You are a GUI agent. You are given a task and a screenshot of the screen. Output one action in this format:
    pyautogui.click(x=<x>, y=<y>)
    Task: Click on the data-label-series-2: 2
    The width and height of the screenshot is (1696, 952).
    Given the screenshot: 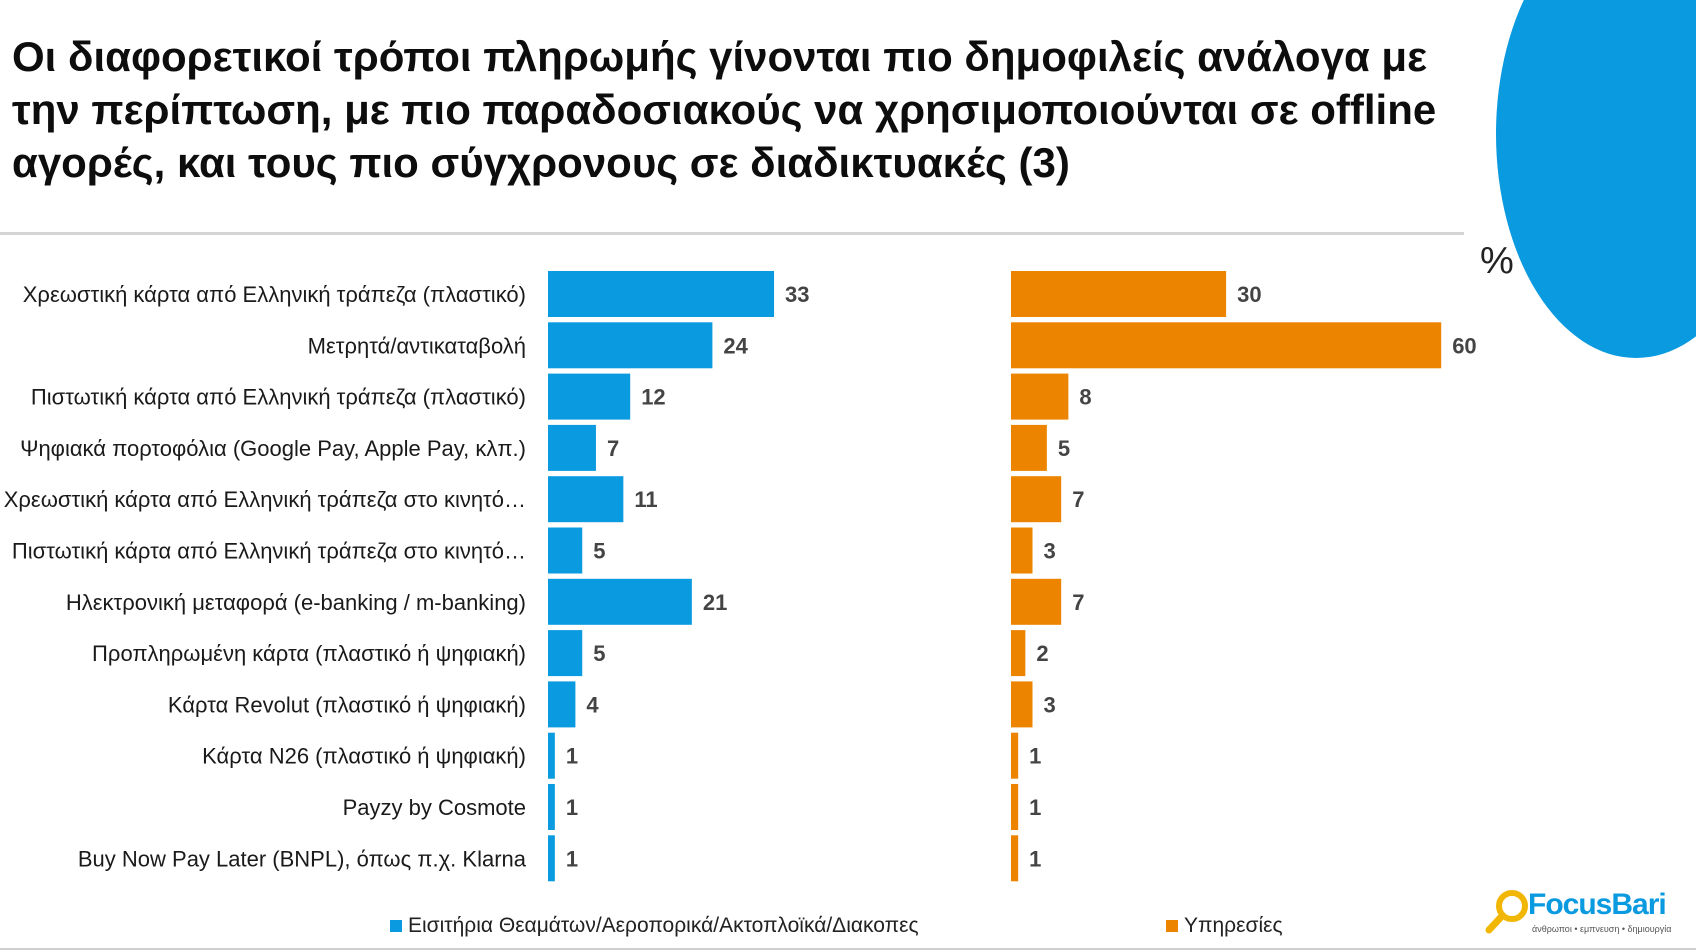 What is the action you would take?
    pyautogui.click(x=1042, y=653)
    